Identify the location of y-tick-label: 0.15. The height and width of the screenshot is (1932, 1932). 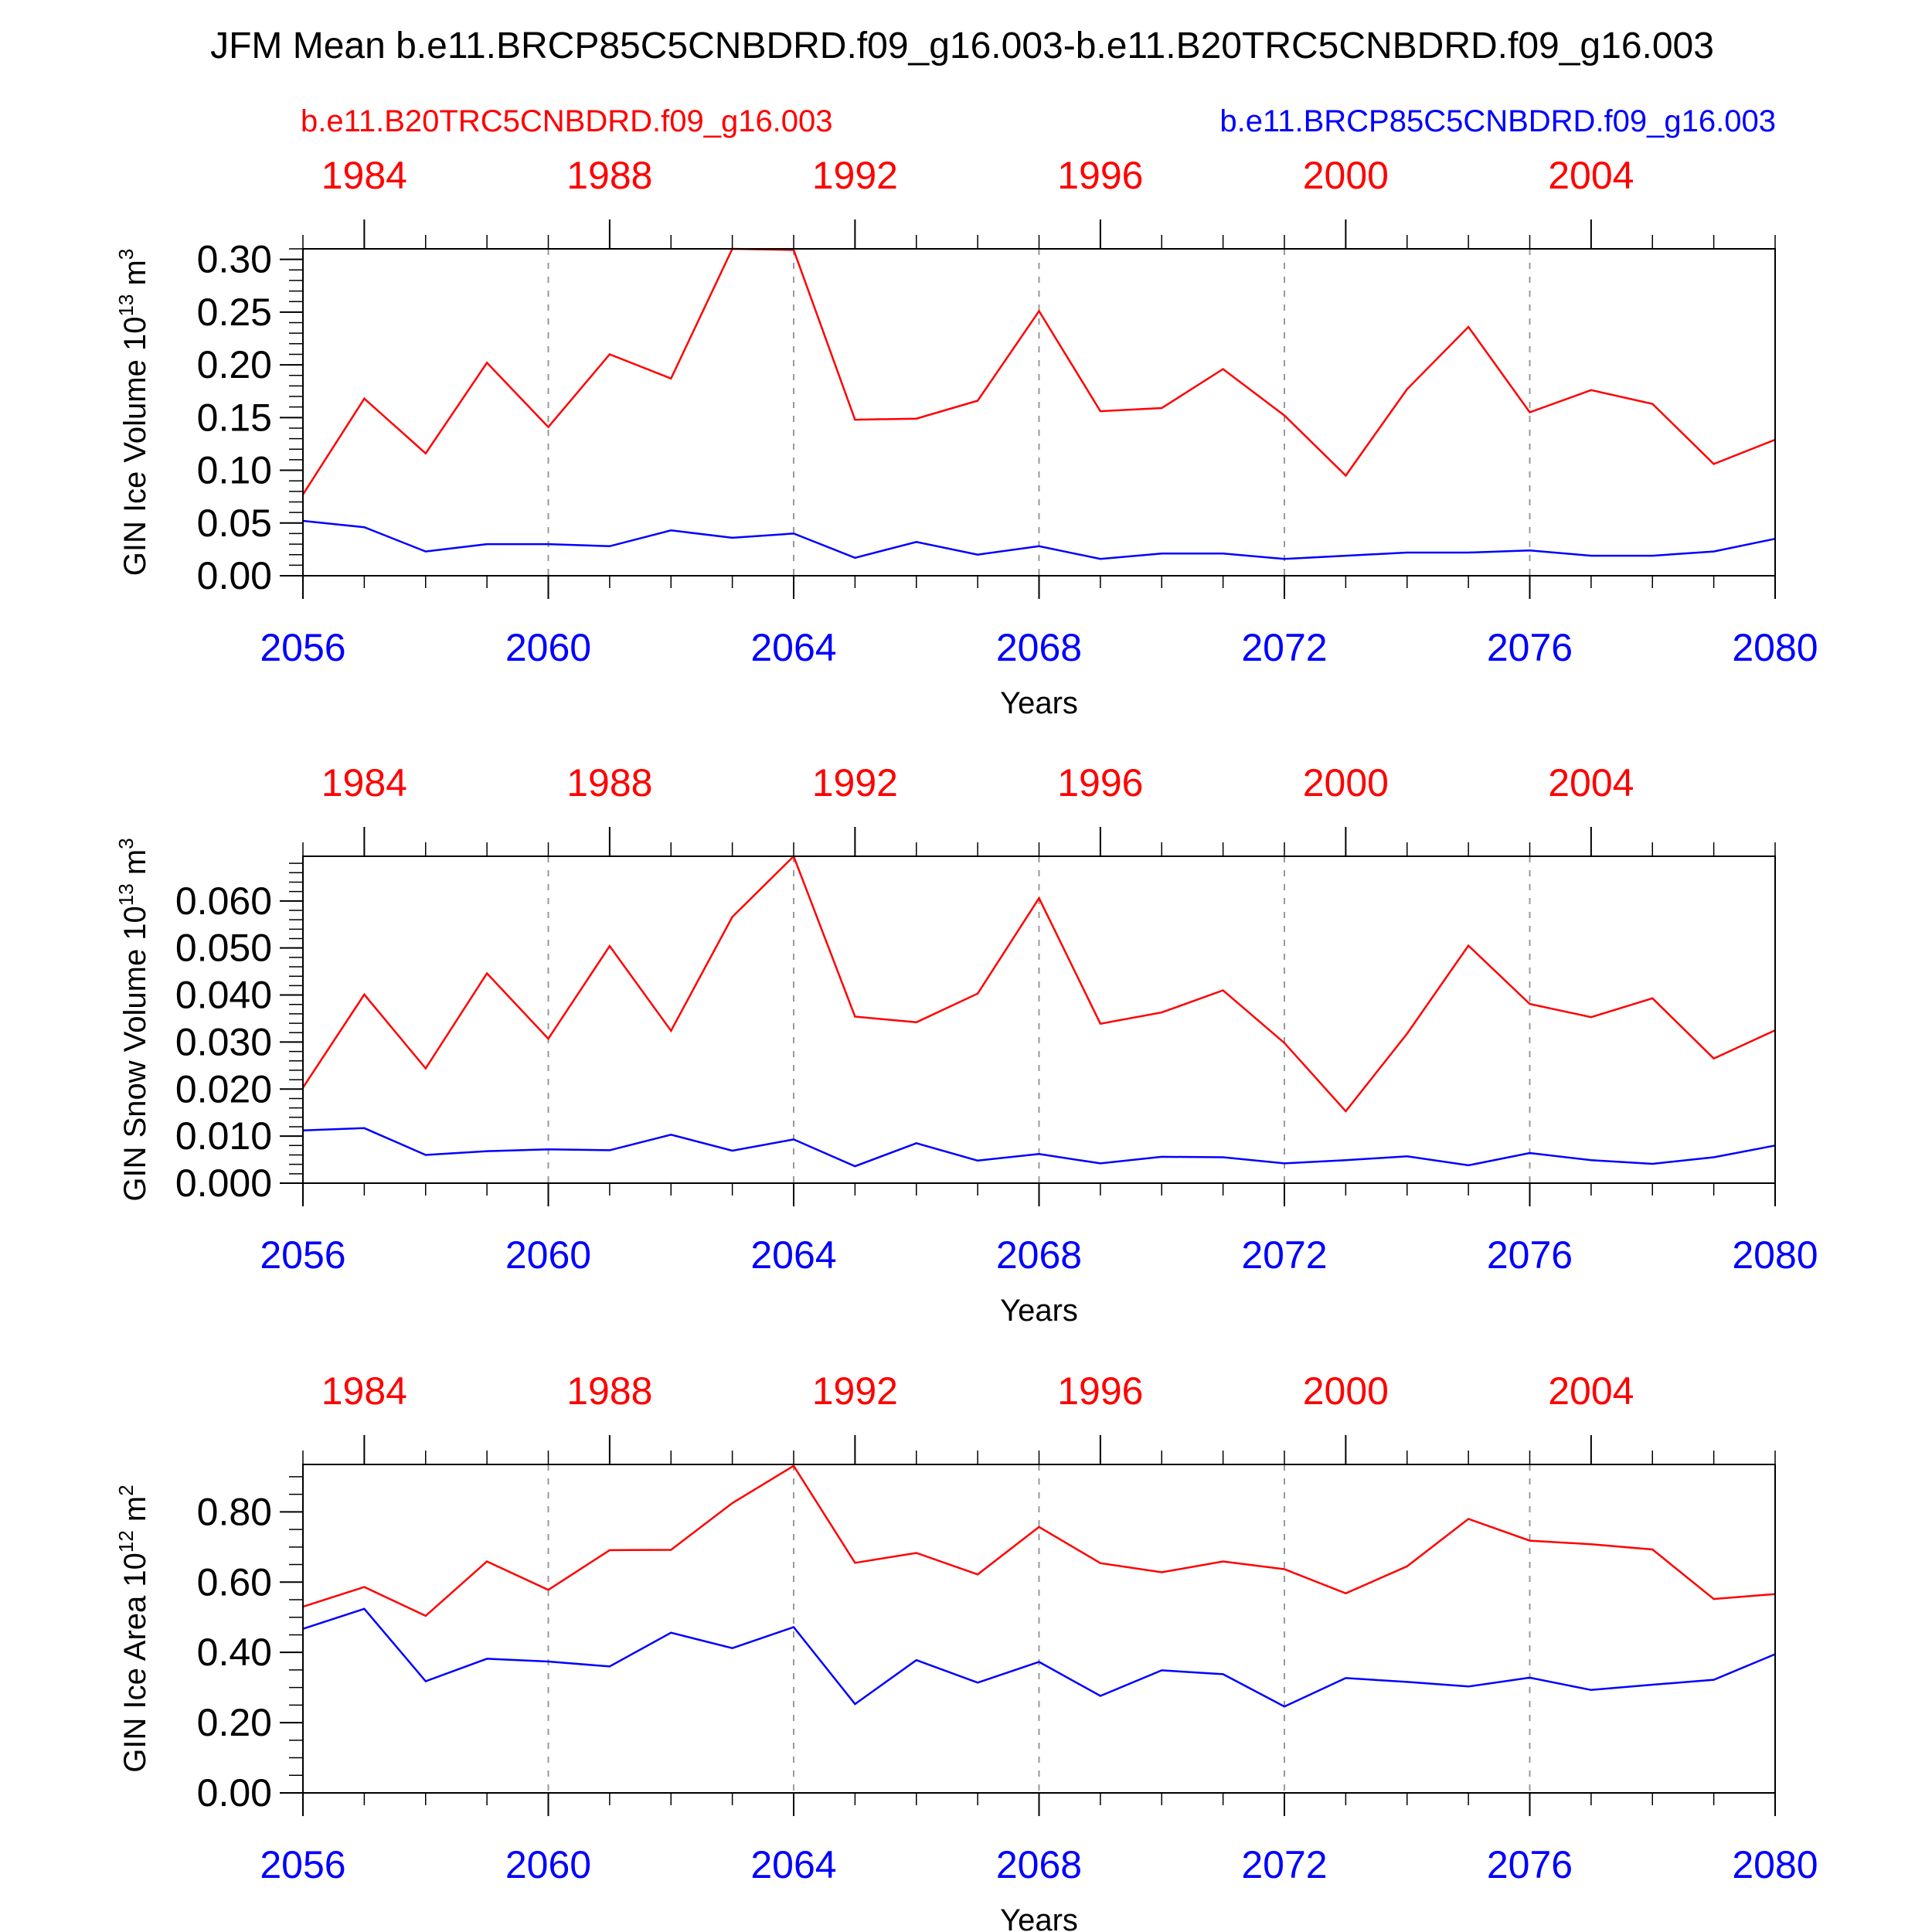
(235, 418).